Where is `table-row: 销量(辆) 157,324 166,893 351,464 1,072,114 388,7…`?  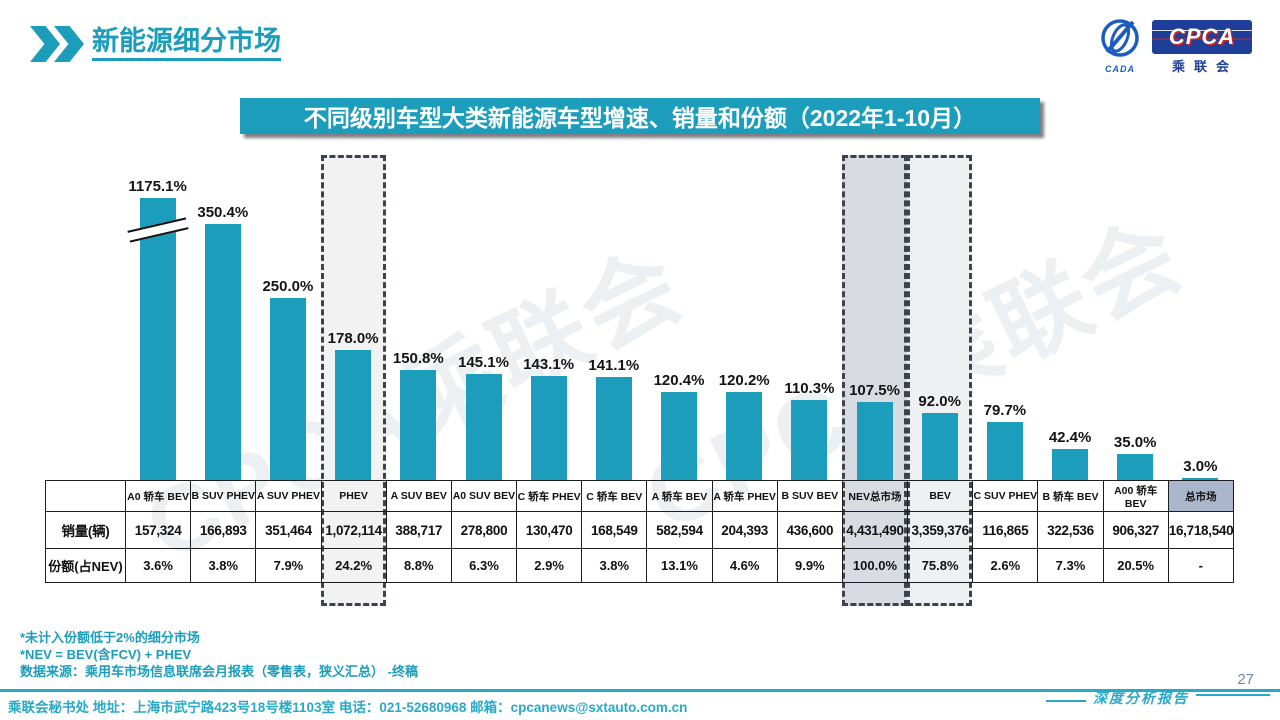
table-row: 销量(辆) 157,324 166,893 351,464 1,072,114 388,7… is located at coordinates (639, 530).